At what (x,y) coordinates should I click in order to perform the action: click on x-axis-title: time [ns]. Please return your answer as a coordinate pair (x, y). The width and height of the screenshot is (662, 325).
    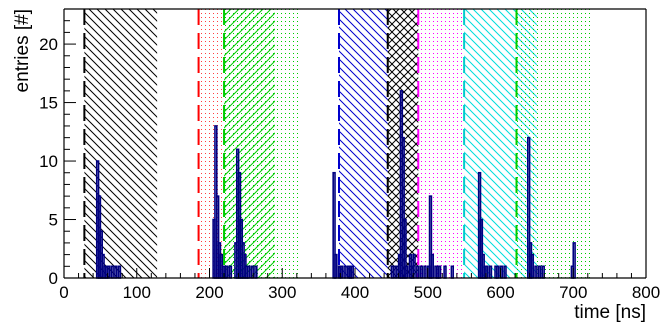
    Looking at the image, I should click on (610, 312).